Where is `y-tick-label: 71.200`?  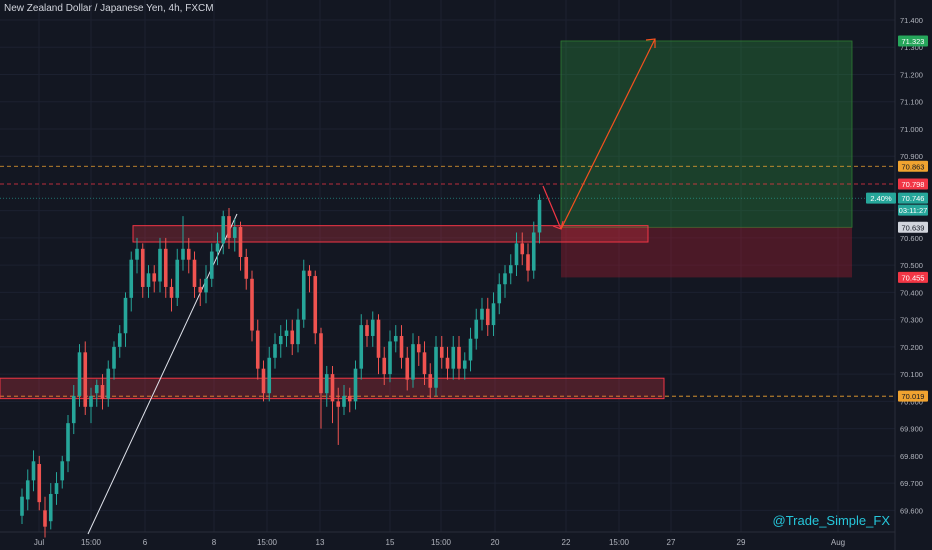
y-tick-label: 71.200 is located at coordinates (911, 74).